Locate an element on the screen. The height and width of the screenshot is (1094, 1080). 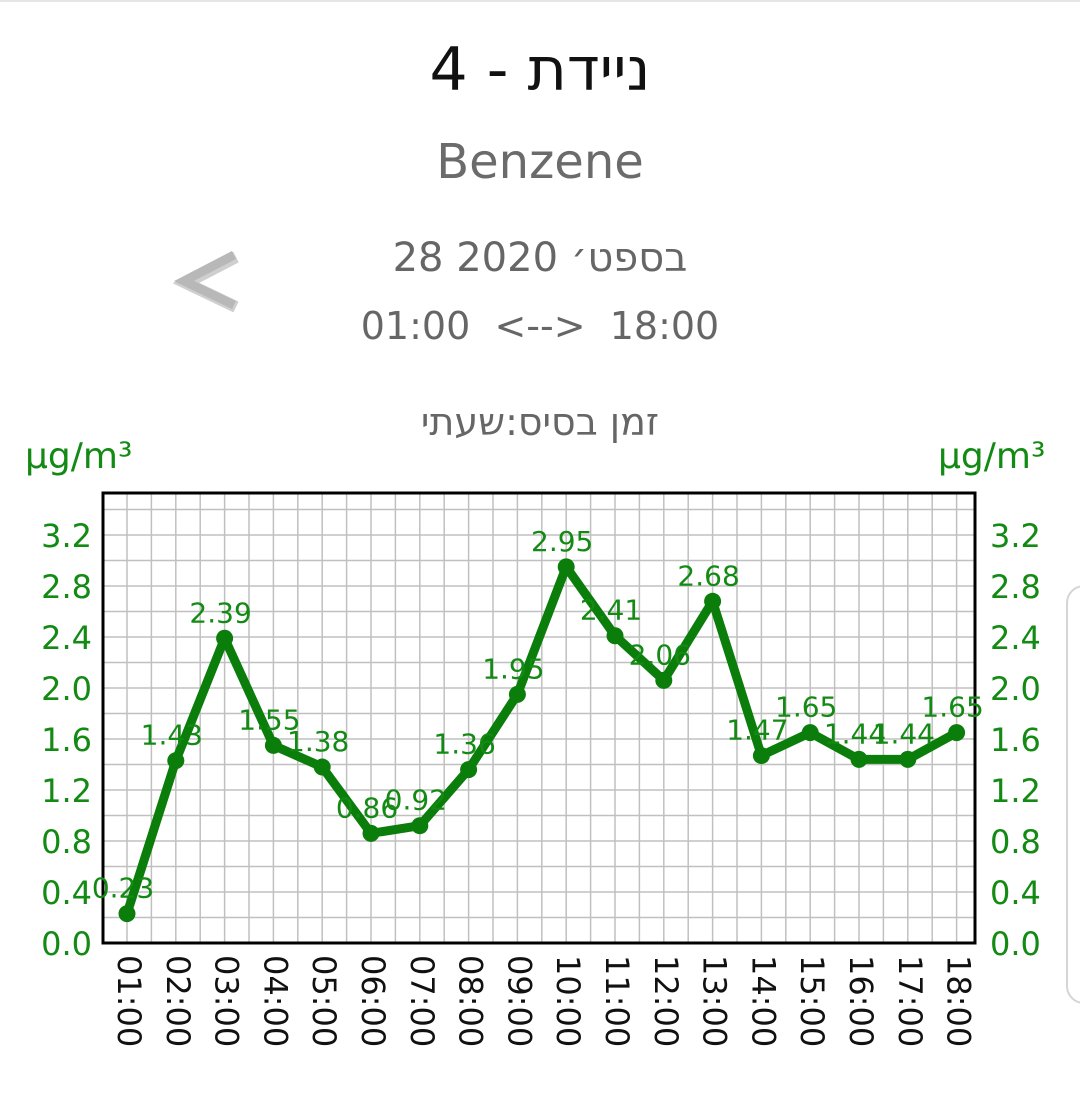
date-label: 28 בספט׳ 2020 is located at coordinates (540, 258).